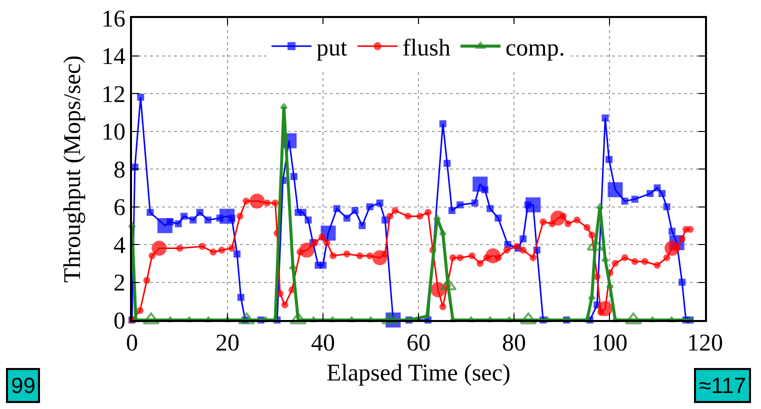 The width and height of the screenshot is (761, 409). What do you see at coordinates (113, 19) in the screenshot?
I see `y-tick-label: 16` at bounding box center [113, 19].